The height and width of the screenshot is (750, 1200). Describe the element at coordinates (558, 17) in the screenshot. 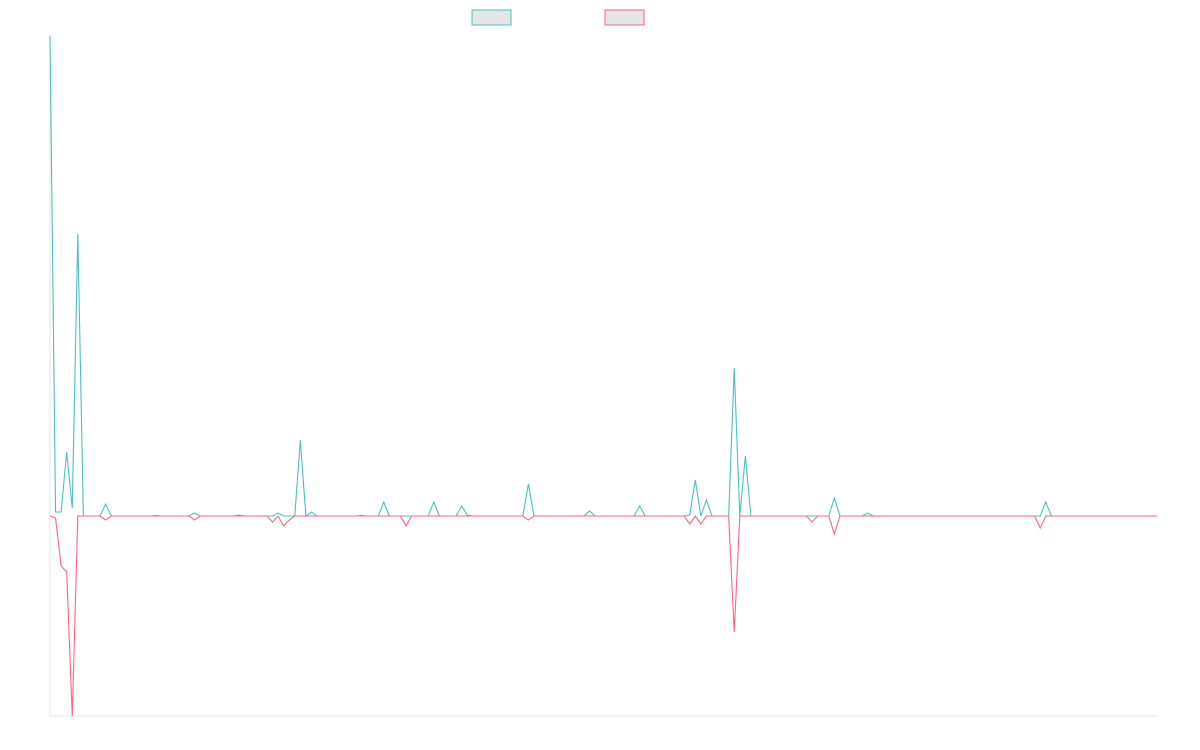

I see `chart-legend` at that location.